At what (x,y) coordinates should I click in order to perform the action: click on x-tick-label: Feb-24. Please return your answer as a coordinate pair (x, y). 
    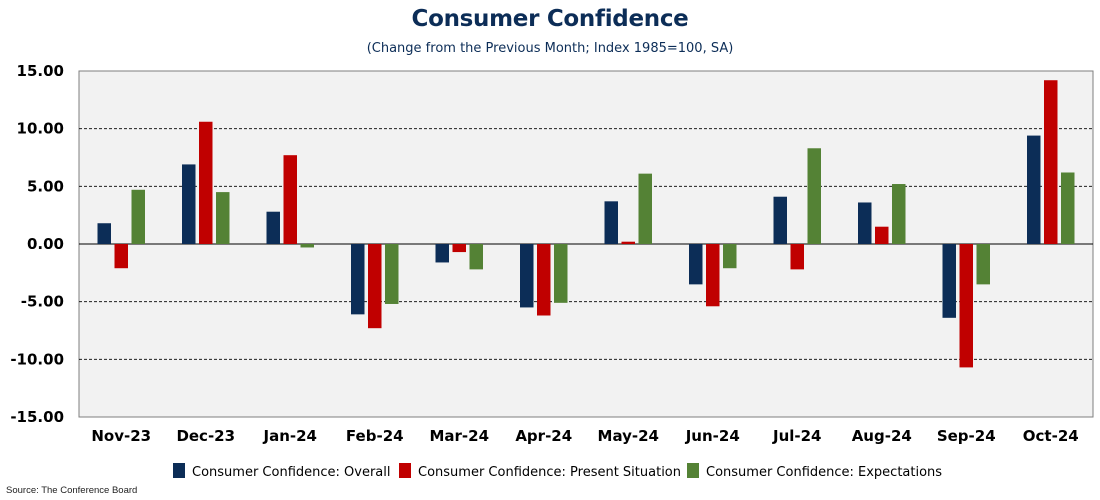
    Looking at the image, I should click on (375, 436).